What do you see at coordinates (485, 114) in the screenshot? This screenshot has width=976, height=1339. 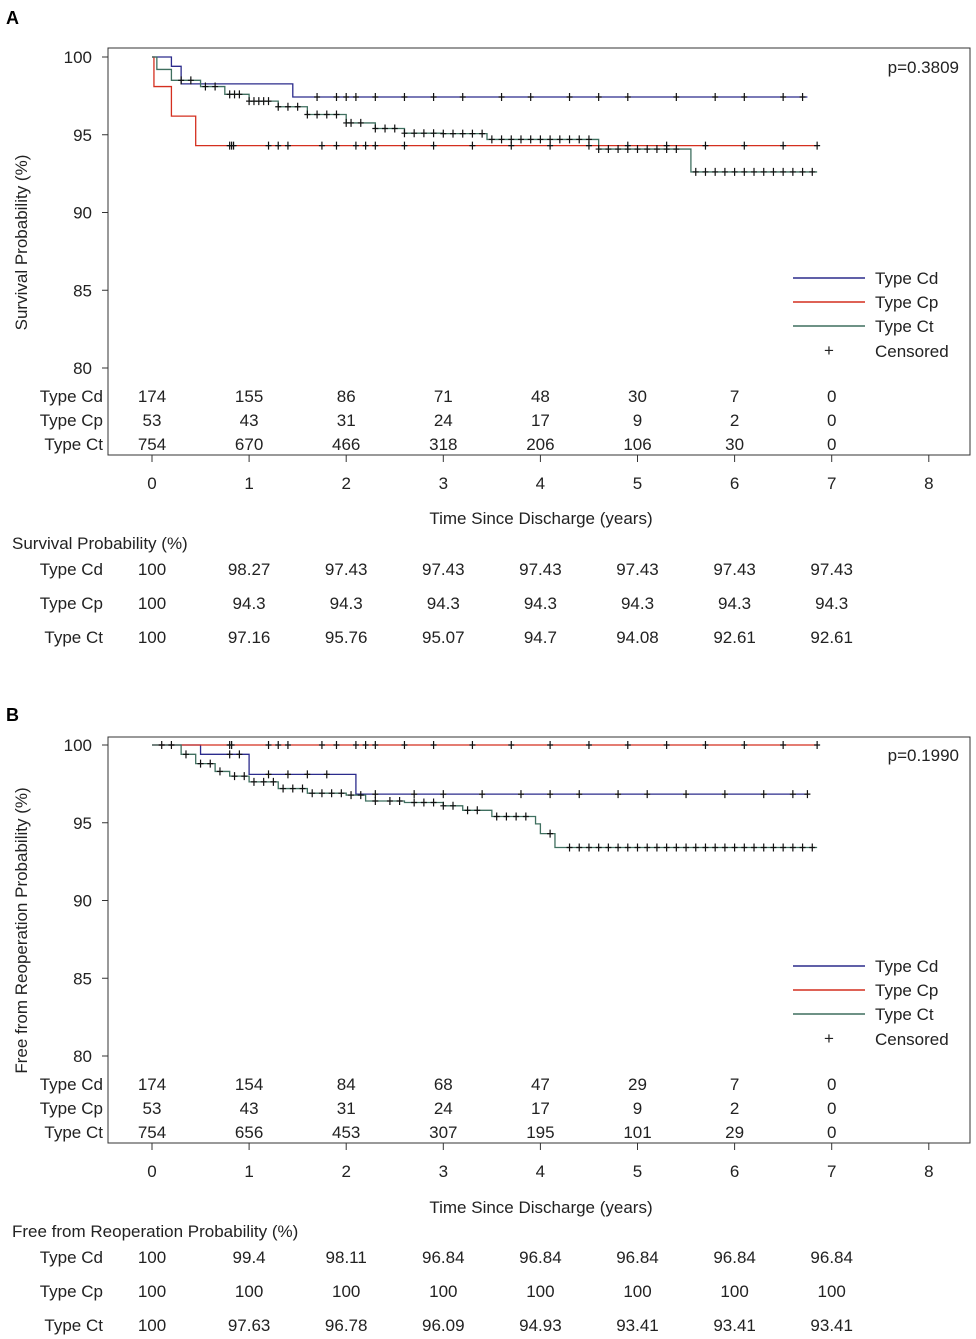 I see `km-step-line` at bounding box center [485, 114].